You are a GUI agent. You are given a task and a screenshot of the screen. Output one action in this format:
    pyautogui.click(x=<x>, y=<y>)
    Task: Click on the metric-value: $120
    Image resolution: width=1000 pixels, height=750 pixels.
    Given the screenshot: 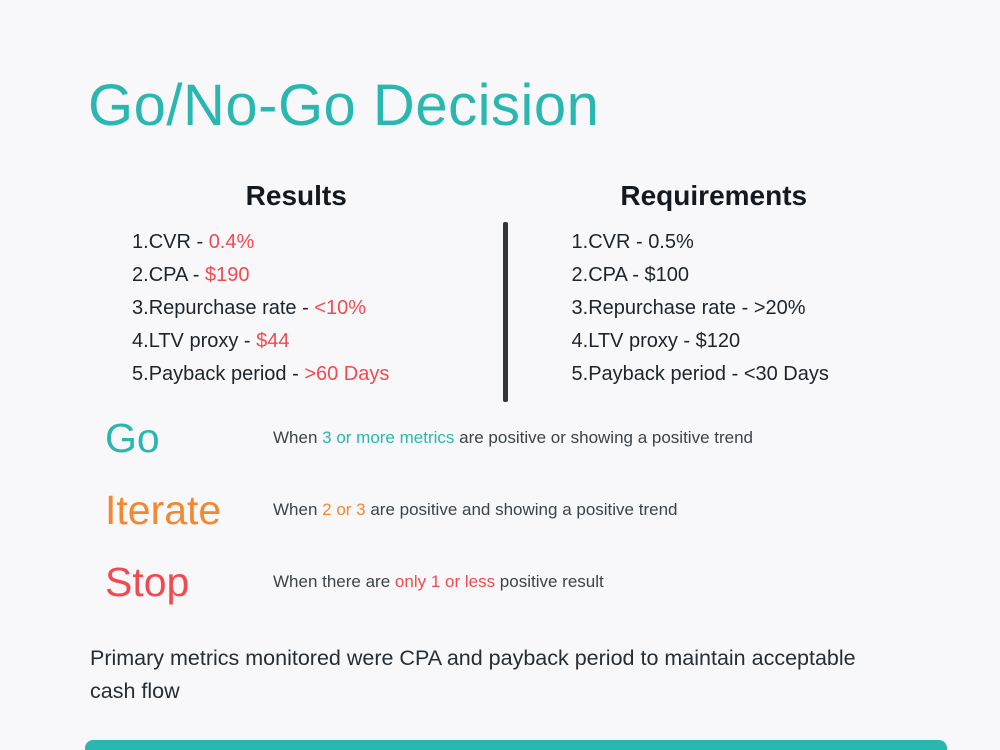 What is the action you would take?
    pyautogui.click(x=718, y=341)
    